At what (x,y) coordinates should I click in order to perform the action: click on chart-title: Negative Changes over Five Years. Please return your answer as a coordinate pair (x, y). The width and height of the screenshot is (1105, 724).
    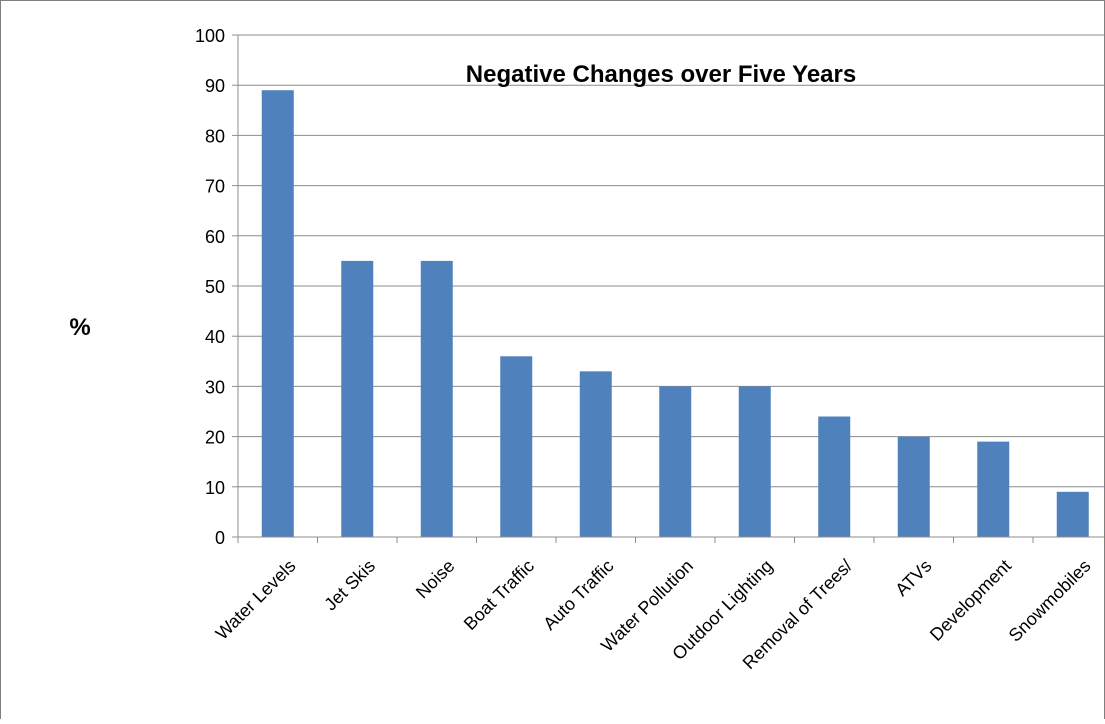
    Looking at the image, I should click on (661, 74).